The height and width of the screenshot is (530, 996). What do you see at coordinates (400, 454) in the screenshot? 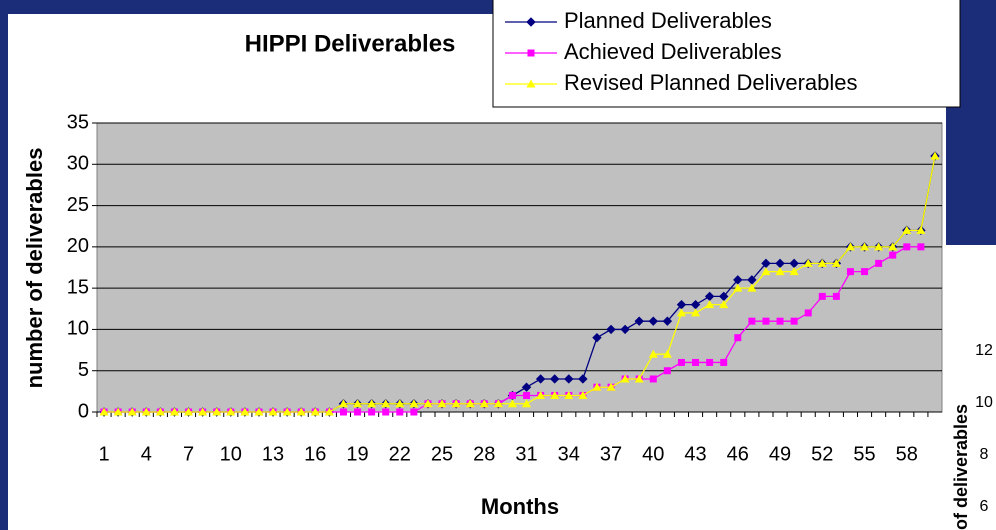
I see `x-tick-label: 22` at bounding box center [400, 454].